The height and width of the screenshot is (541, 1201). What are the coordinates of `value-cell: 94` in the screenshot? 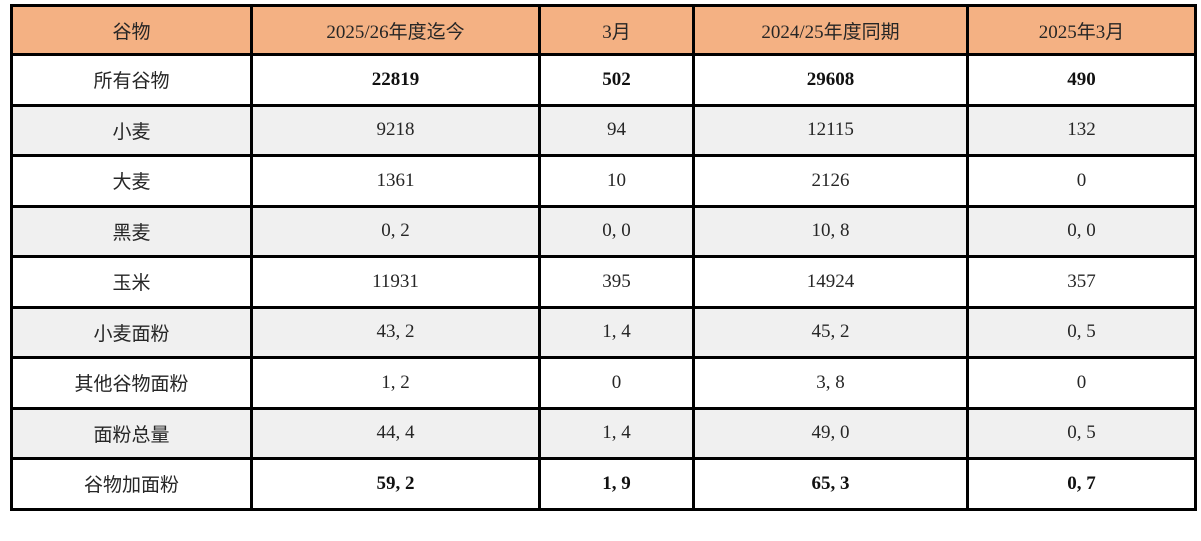 It's located at (616, 130).